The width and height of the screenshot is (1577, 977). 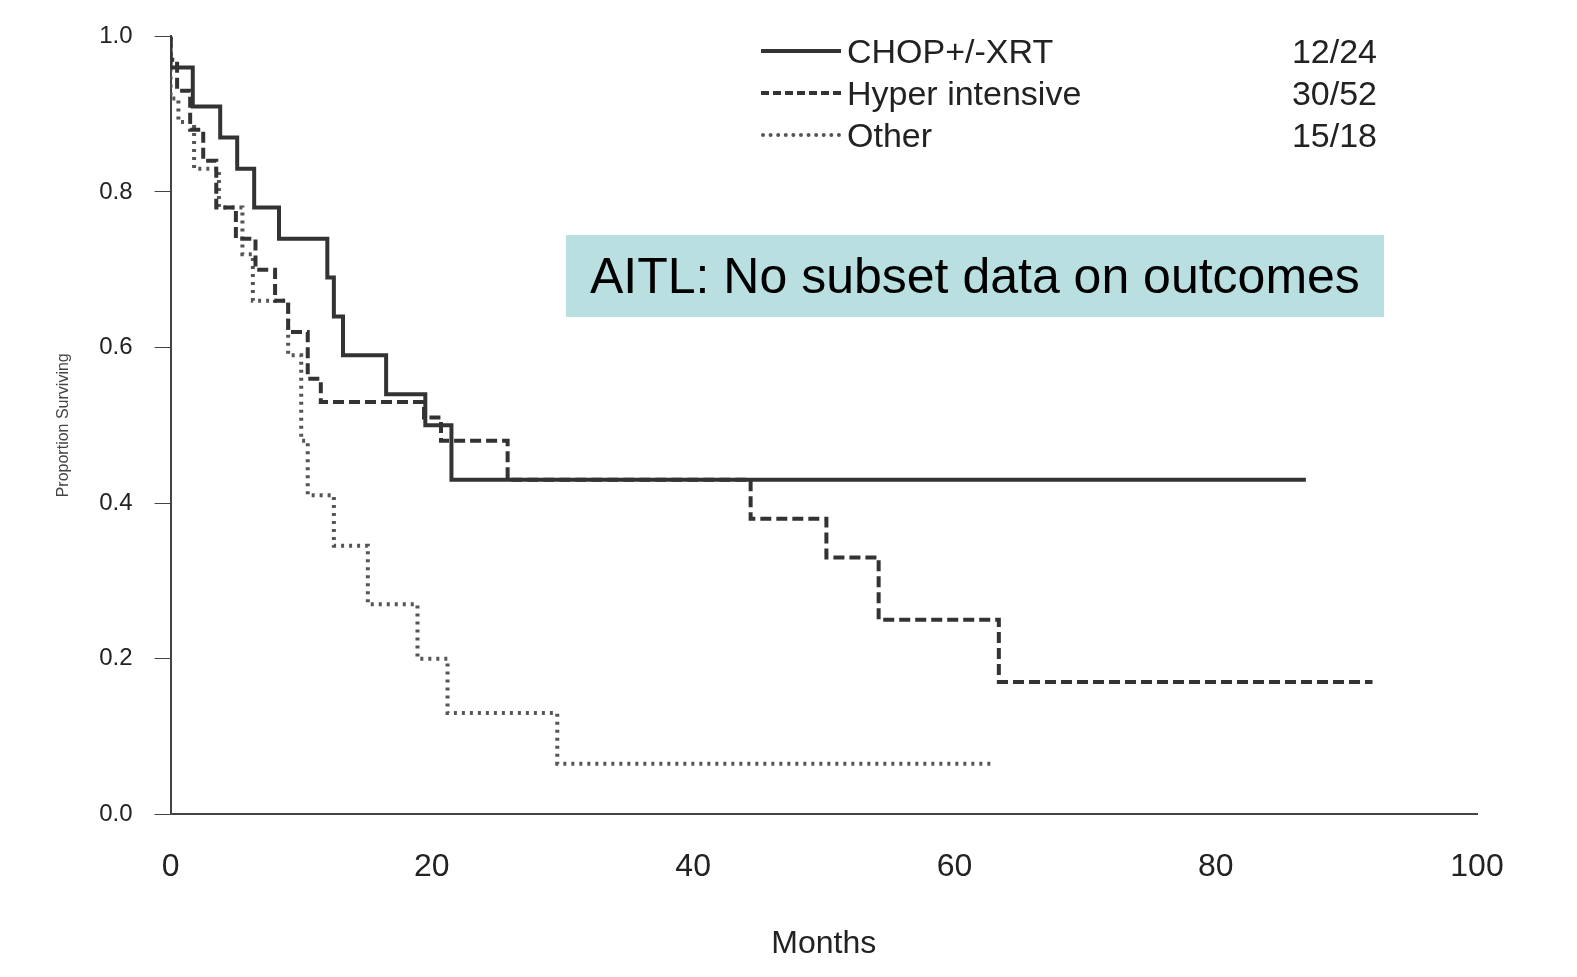 What do you see at coordinates (116, 35) in the screenshot?
I see `y-tick-label: 1.0` at bounding box center [116, 35].